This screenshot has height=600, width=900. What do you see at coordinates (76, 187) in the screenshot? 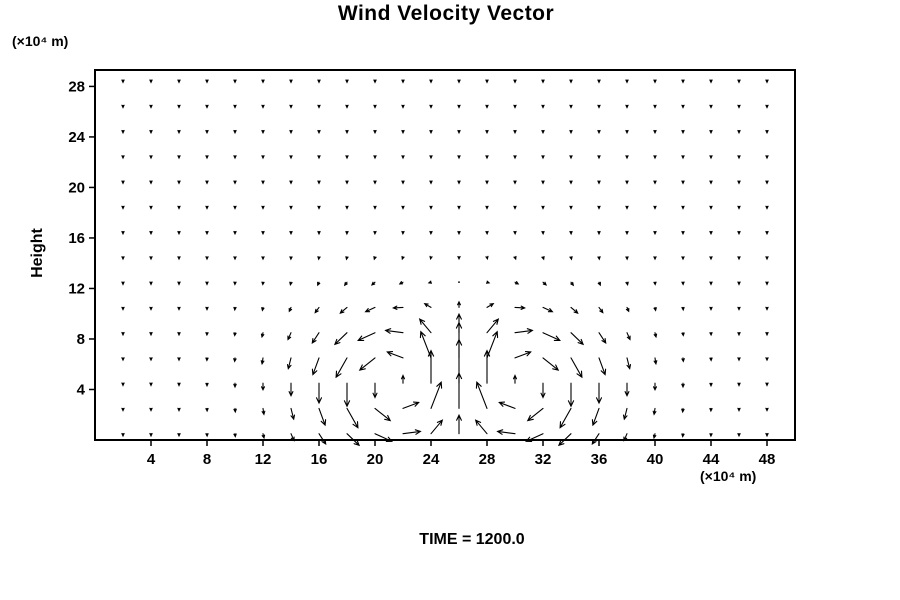
I see `y-tick-label: 20` at bounding box center [76, 187].